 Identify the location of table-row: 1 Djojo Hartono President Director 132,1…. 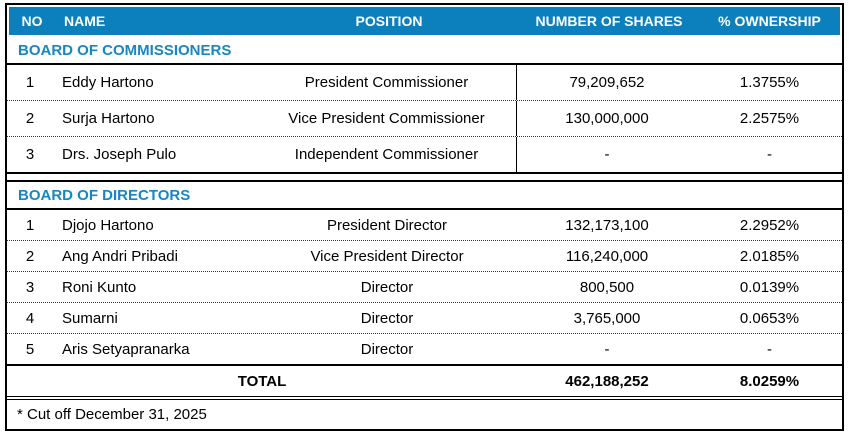
(424, 225).